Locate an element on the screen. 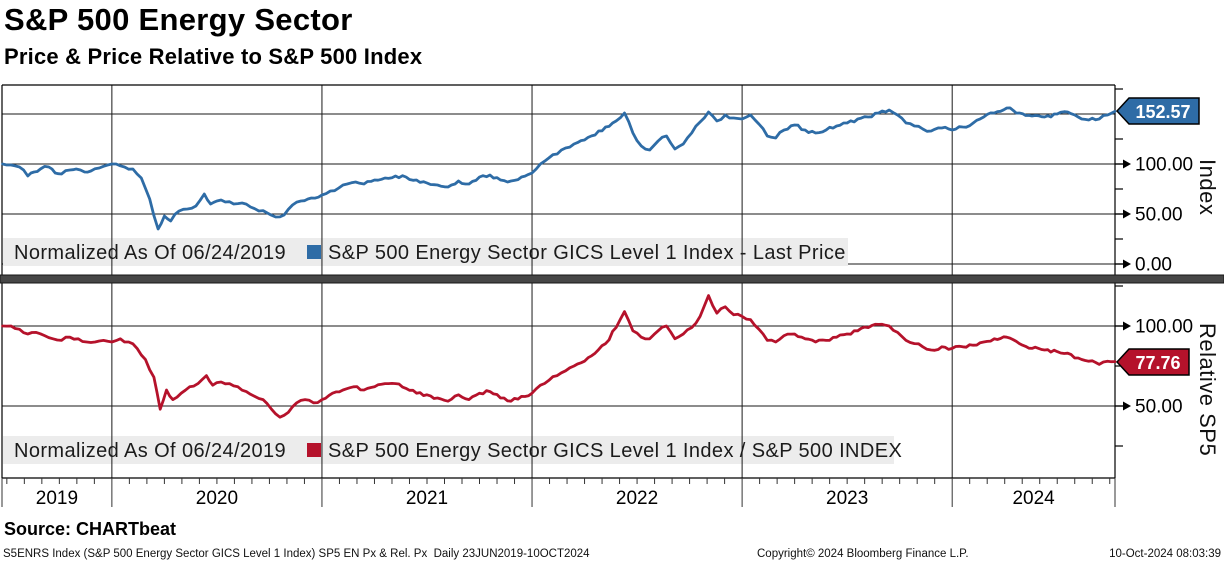 Image resolution: width=1224 pixels, height=566 pixels. last-price-badge-relative: 77.76 is located at coordinates (1152, 362).